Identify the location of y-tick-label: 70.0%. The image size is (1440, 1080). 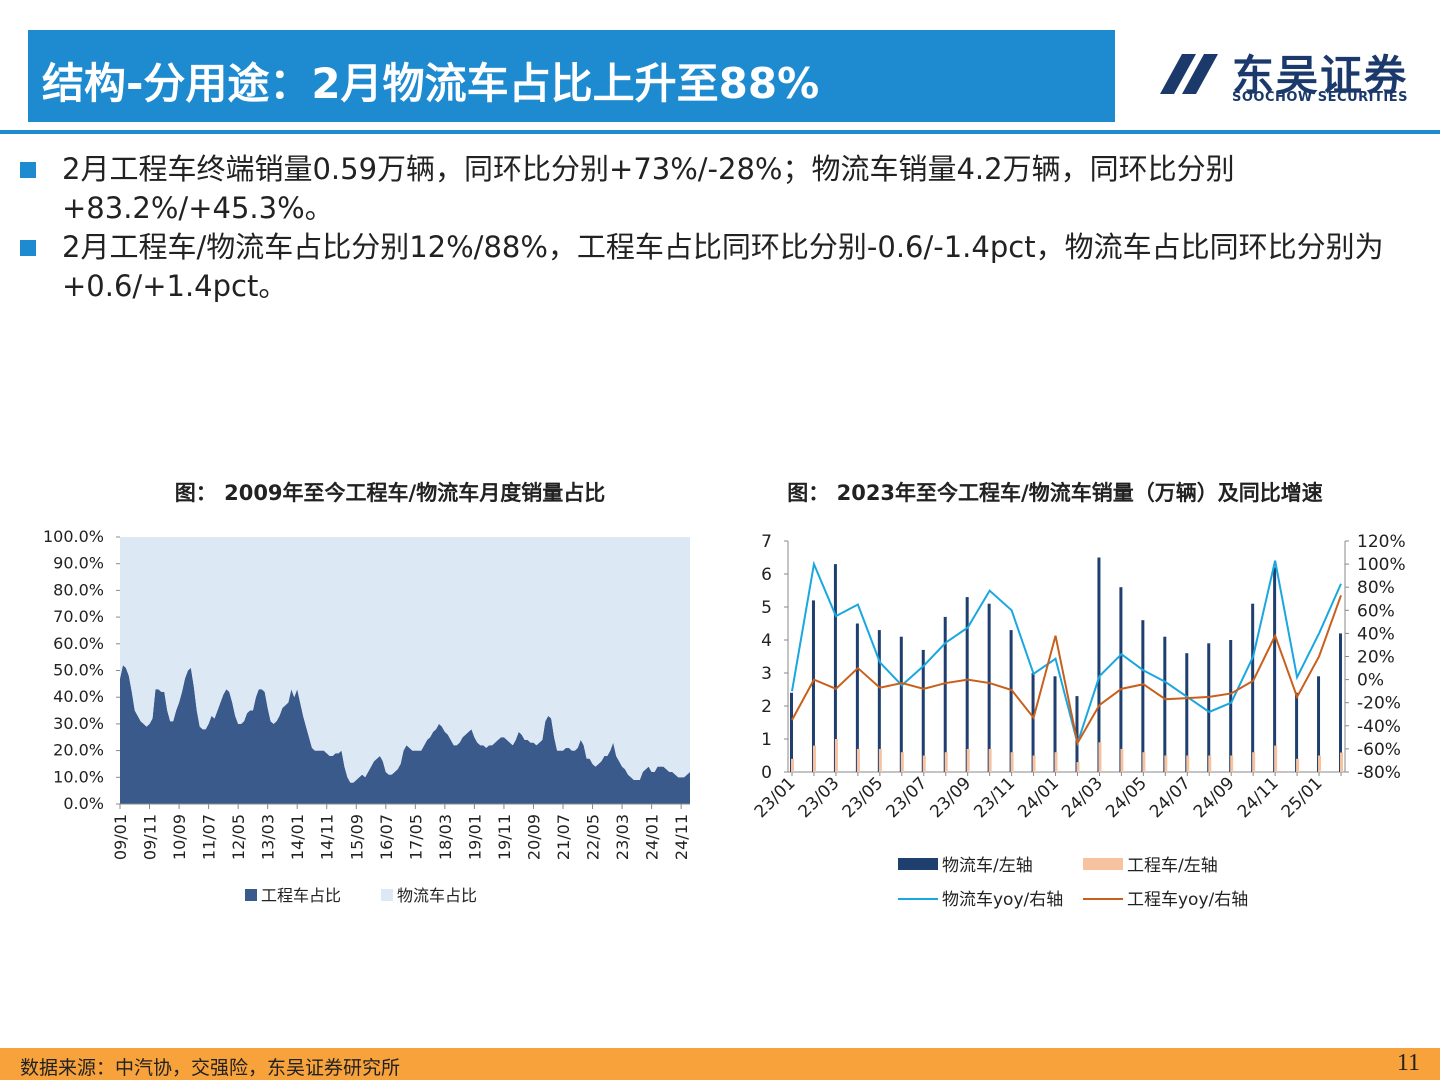
(78, 616).